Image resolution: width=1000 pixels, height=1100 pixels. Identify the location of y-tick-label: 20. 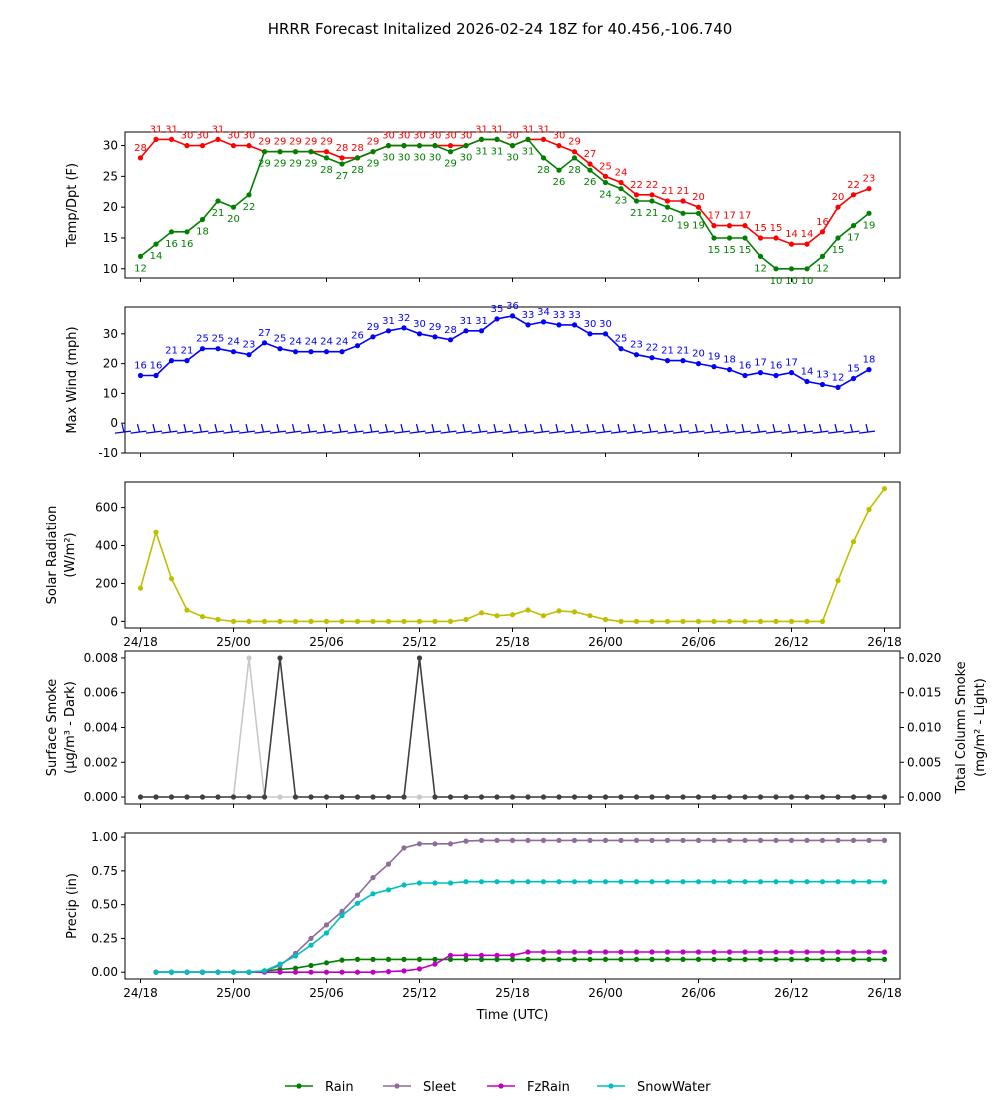
(110, 364).